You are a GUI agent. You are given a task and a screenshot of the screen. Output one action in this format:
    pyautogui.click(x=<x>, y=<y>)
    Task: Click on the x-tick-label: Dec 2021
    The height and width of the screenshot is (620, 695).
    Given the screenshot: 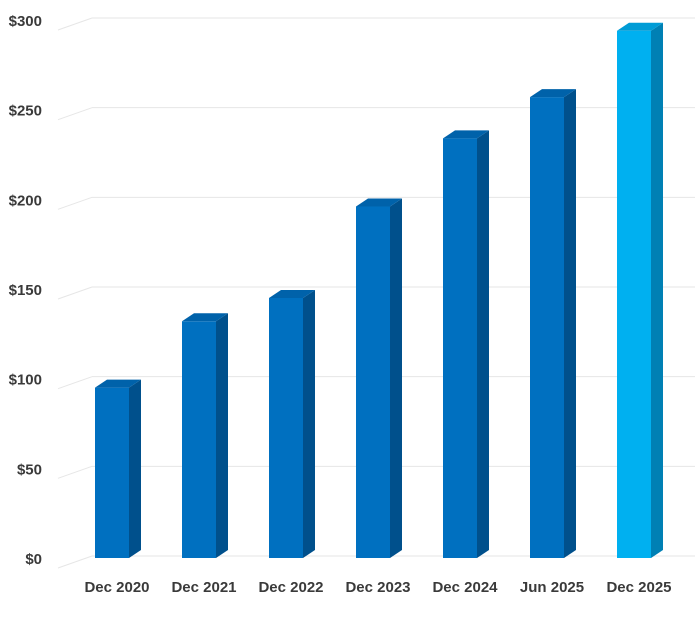 What is the action you would take?
    pyautogui.click(x=203, y=587)
    